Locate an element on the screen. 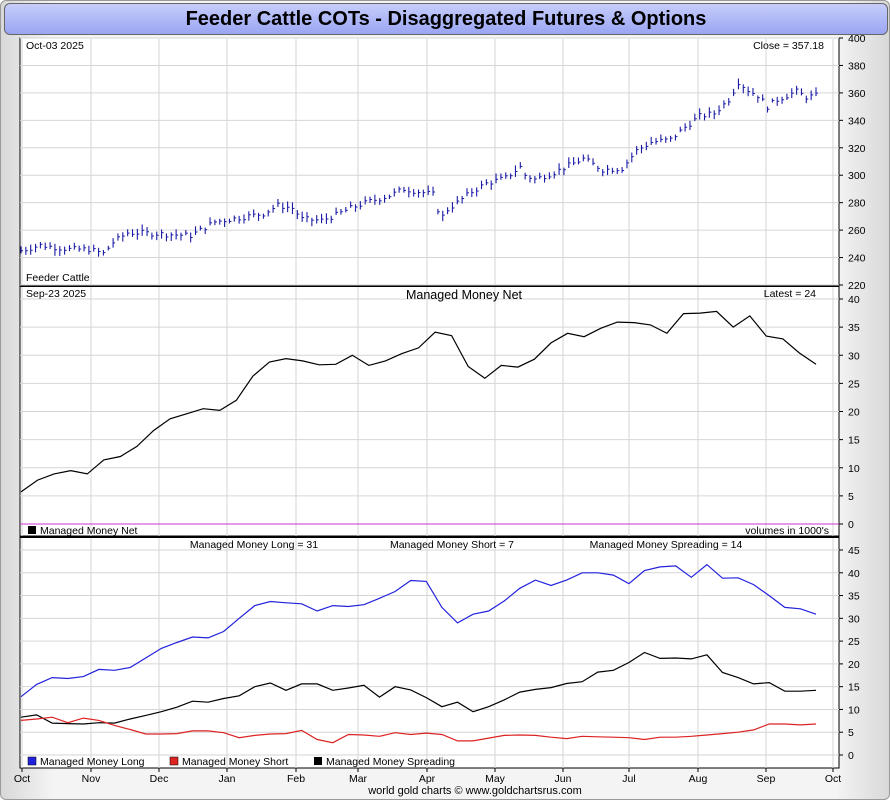 This screenshot has height=800, width=890. y-tick-label: 340 is located at coordinates (857, 121).